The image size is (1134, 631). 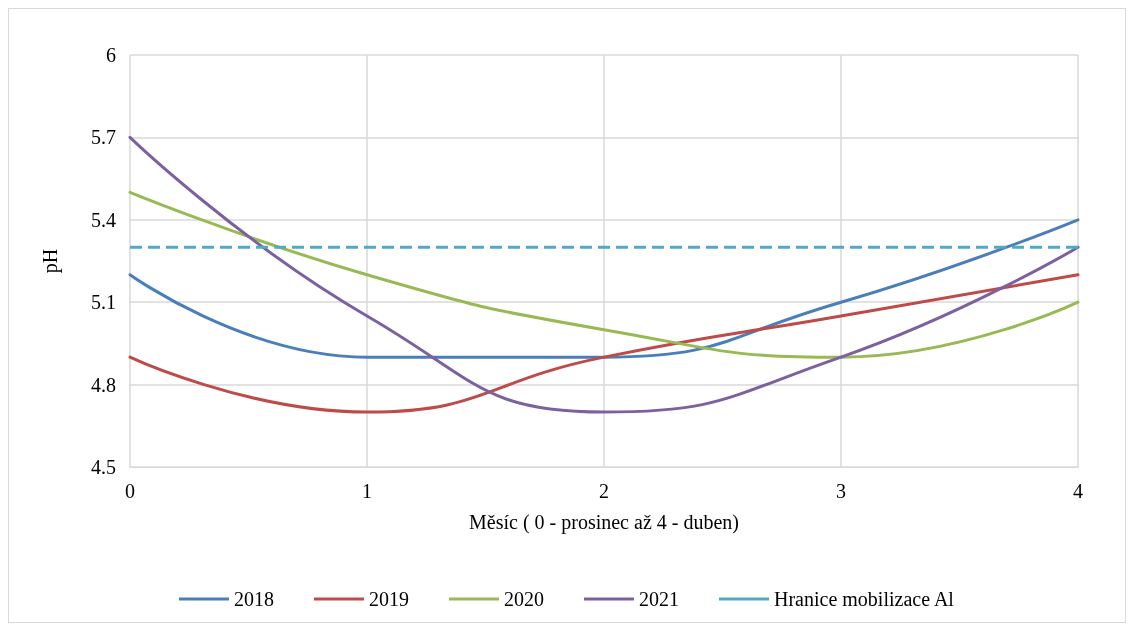 What do you see at coordinates (1078, 491) in the screenshot?
I see `x-tick-label: 4` at bounding box center [1078, 491].